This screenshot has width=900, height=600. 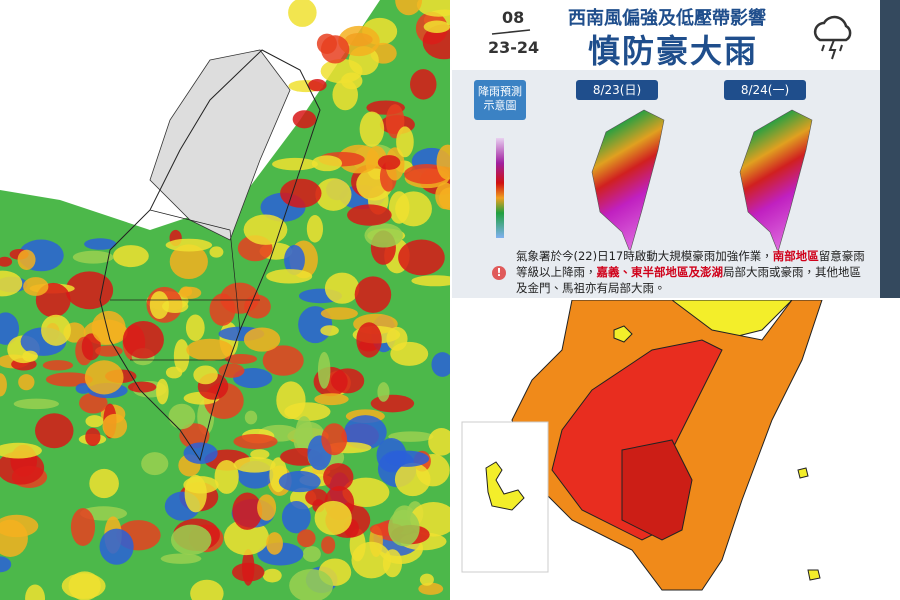 What do you see at coordinates (690, 264) in the screenshot?
I see `notice-text: 留意豪雨等級以上降雨，` at bounding box center [690, 264].